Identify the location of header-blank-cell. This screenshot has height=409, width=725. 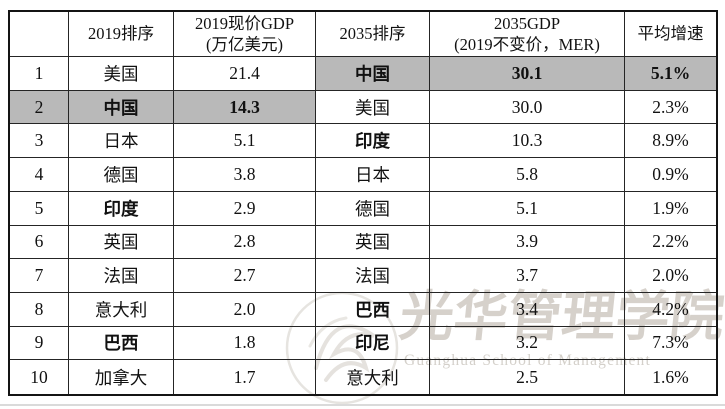
(39, 34).